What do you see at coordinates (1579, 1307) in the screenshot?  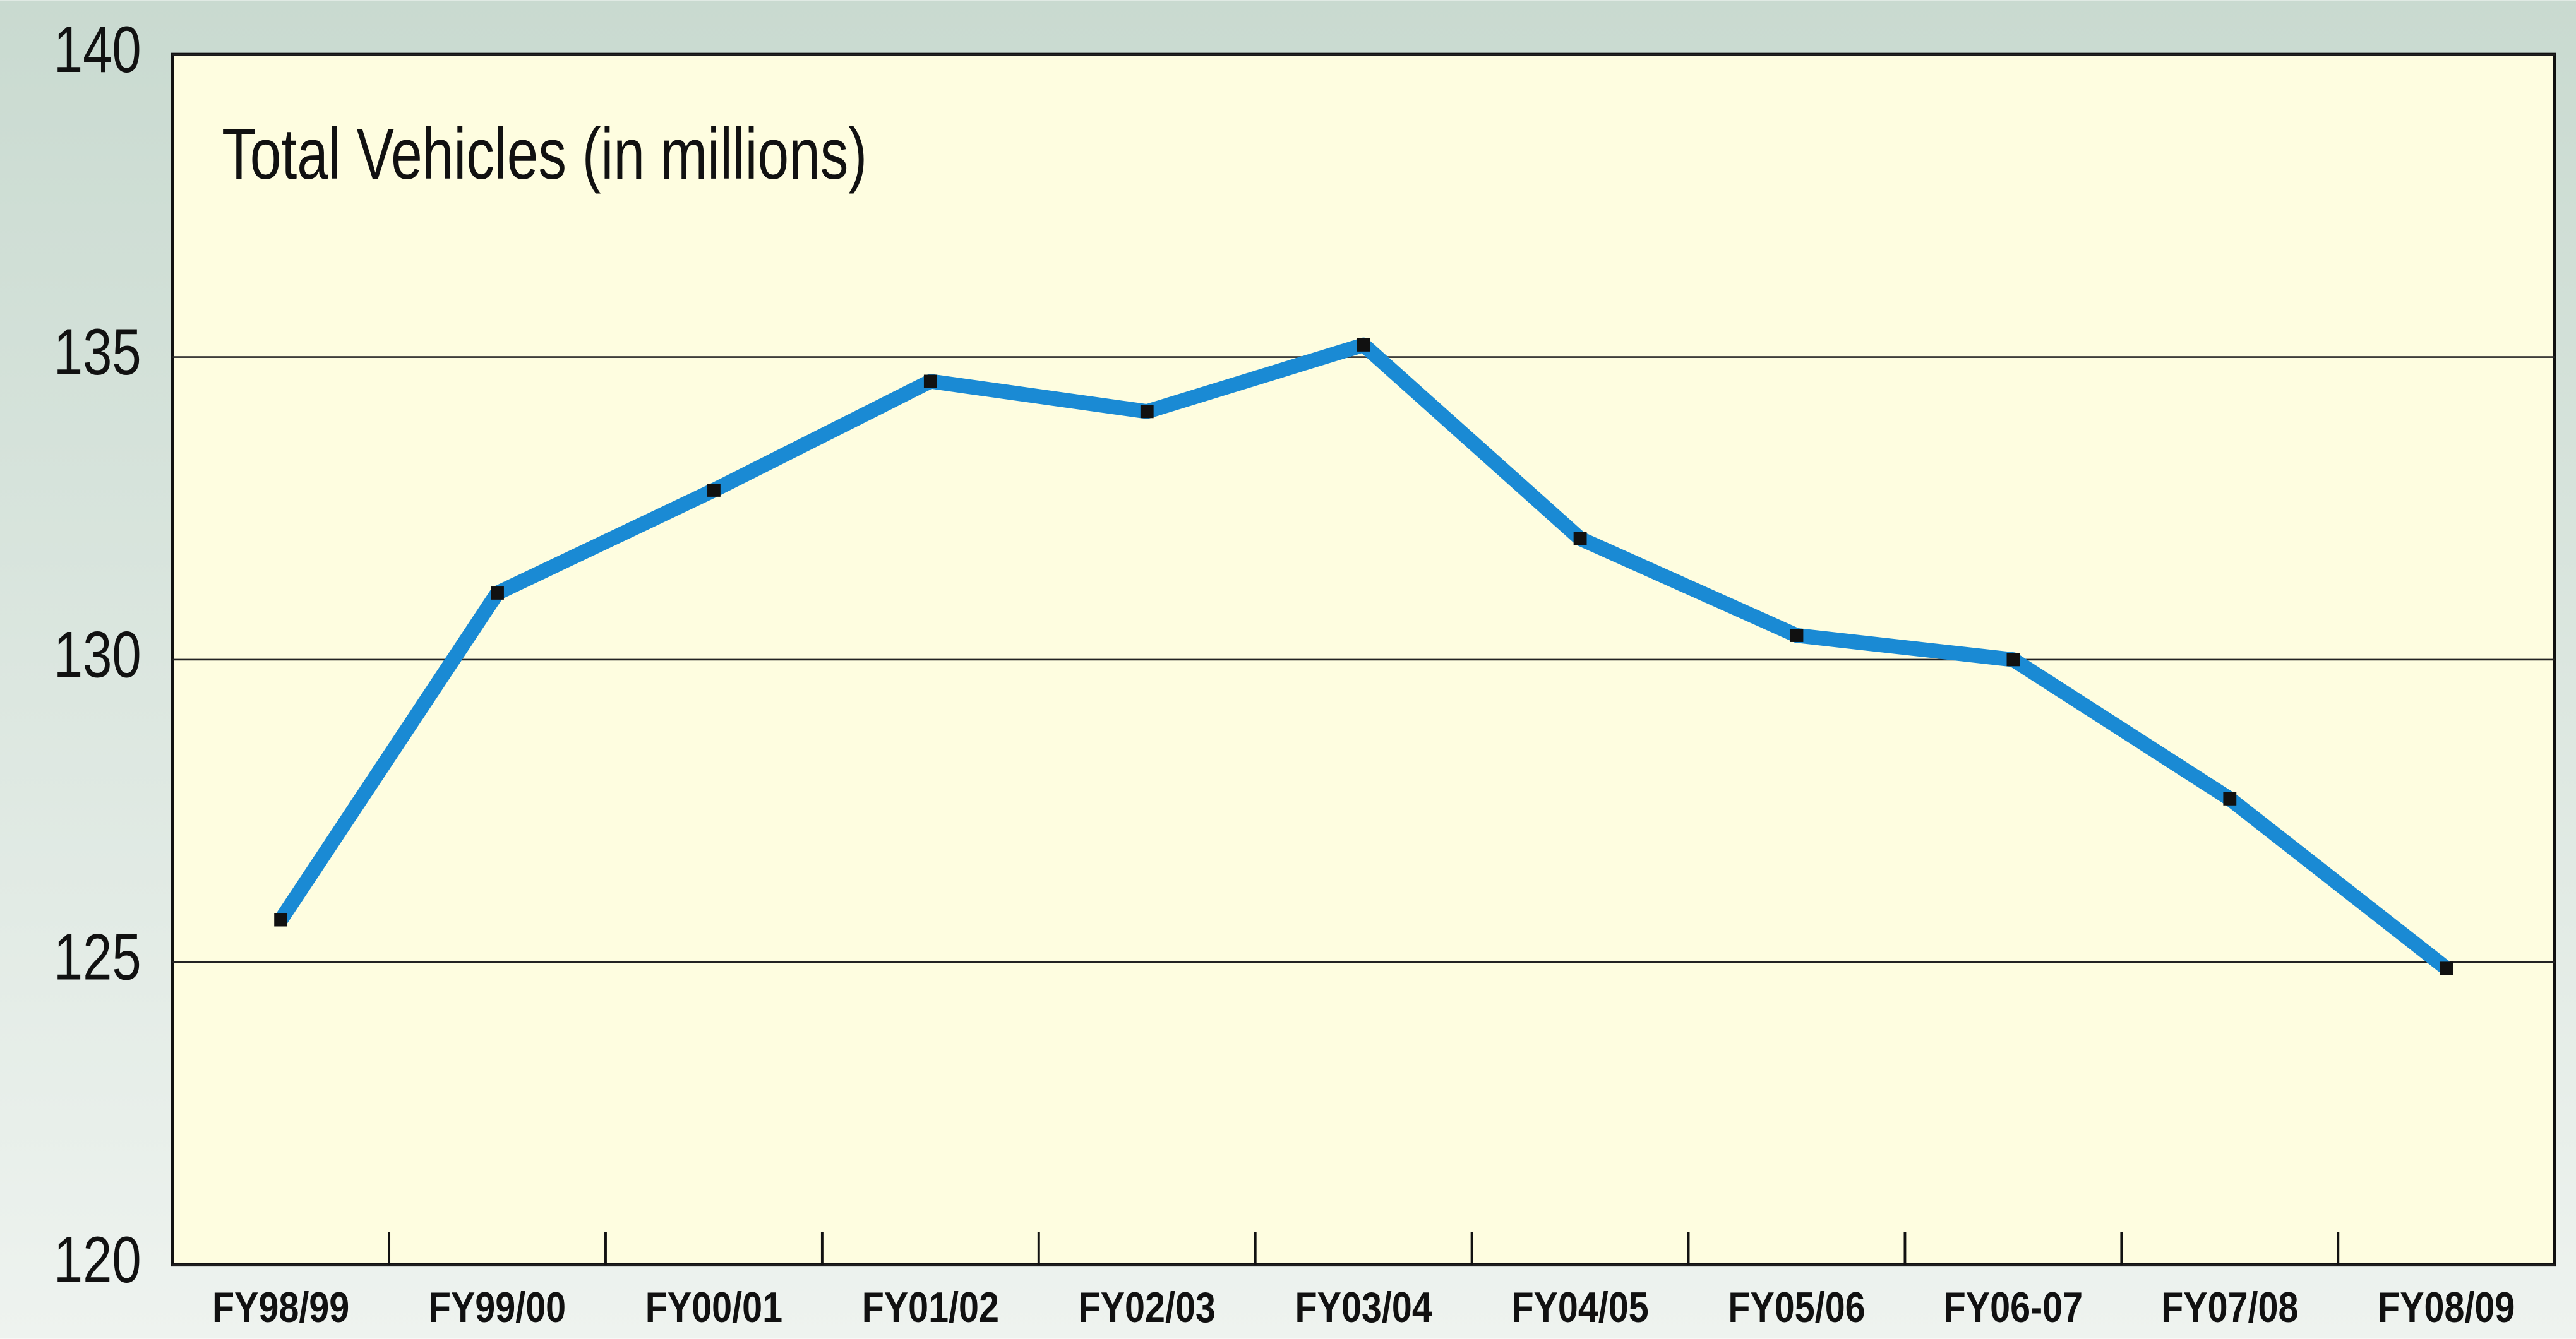 I see `x-tick-label: FY04/05` at bounding box center [1579, 1307].